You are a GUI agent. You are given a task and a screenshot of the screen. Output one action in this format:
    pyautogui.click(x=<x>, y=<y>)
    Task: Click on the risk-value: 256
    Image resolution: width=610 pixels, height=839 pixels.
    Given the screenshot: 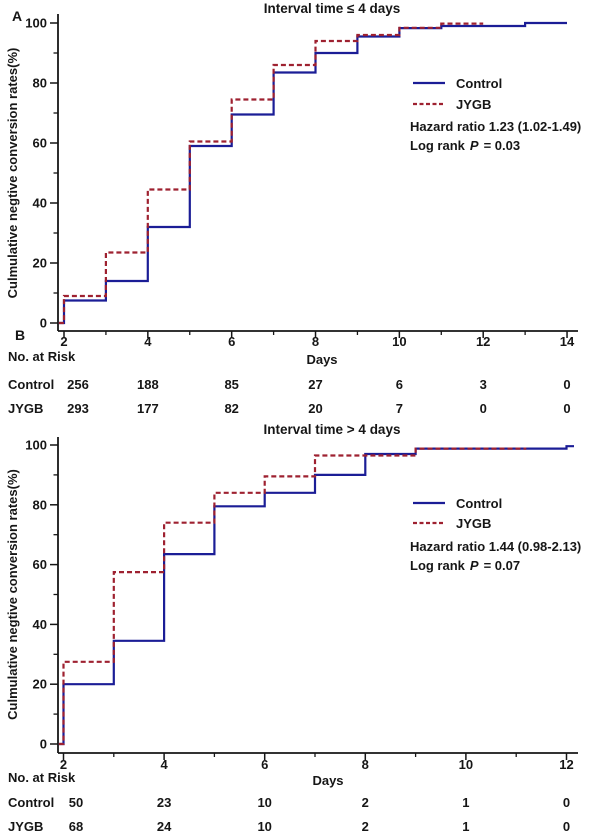 What is the action you would take?
    pyautogui.click(x=78, y=384)
    